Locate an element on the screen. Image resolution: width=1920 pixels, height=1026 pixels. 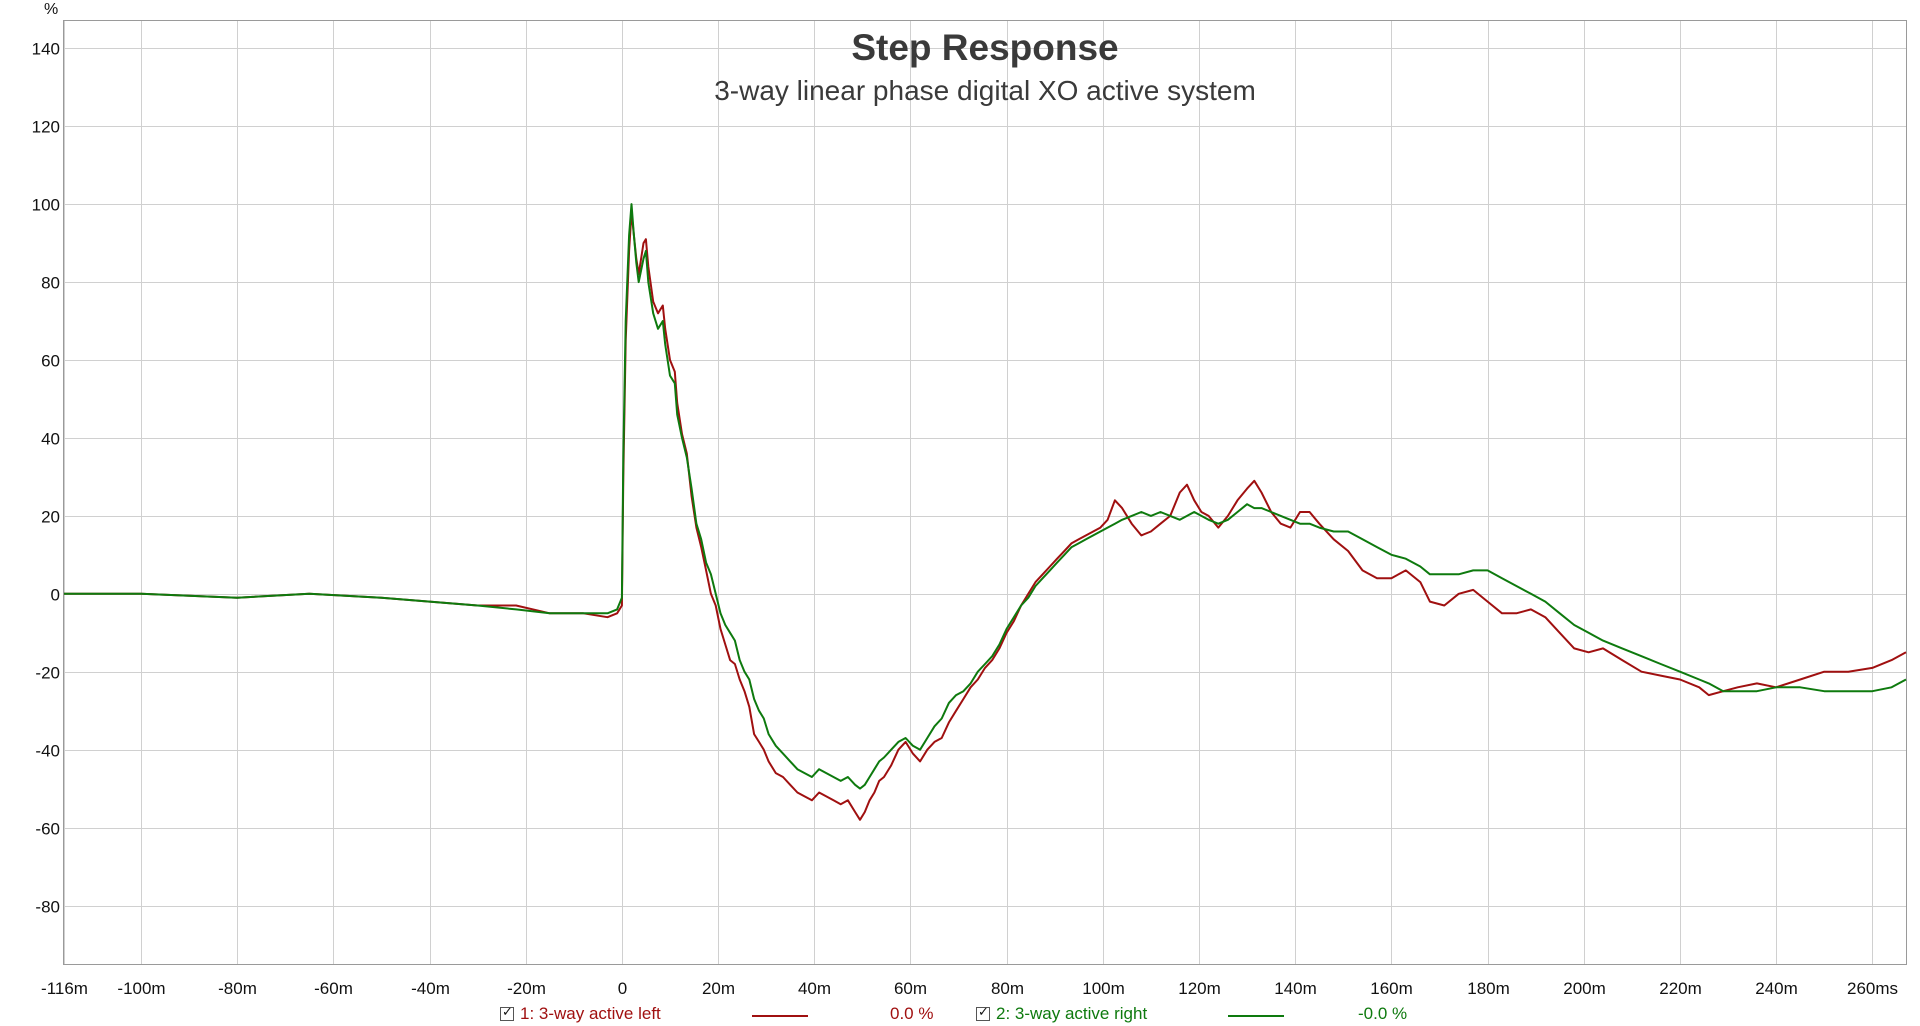
y-tick-label: 40 is located at coordinates (50, 439).